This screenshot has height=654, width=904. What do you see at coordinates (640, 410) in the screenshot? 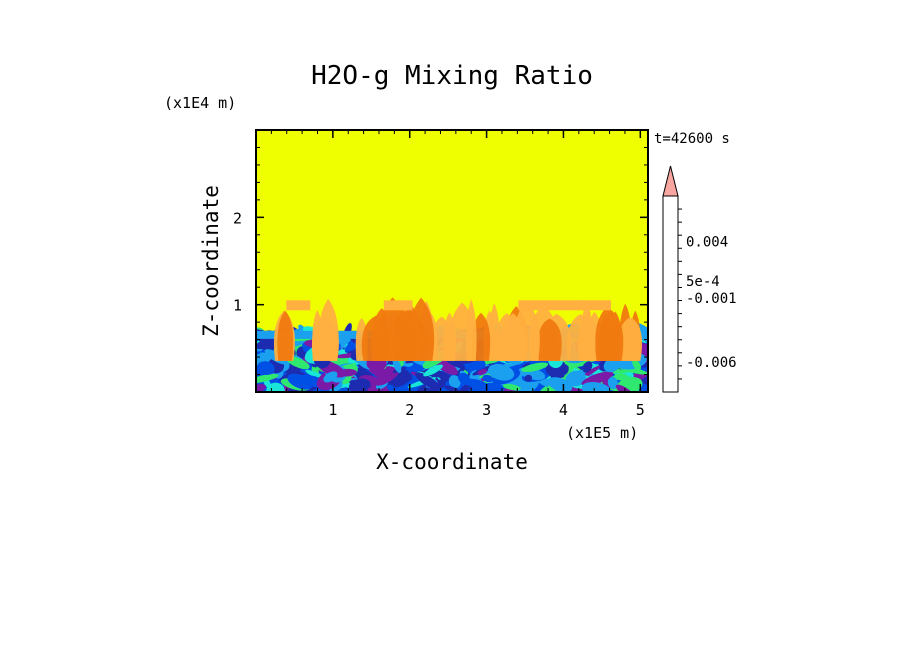
I see `x-tick-label: 5` at bounding box center [640, 410].